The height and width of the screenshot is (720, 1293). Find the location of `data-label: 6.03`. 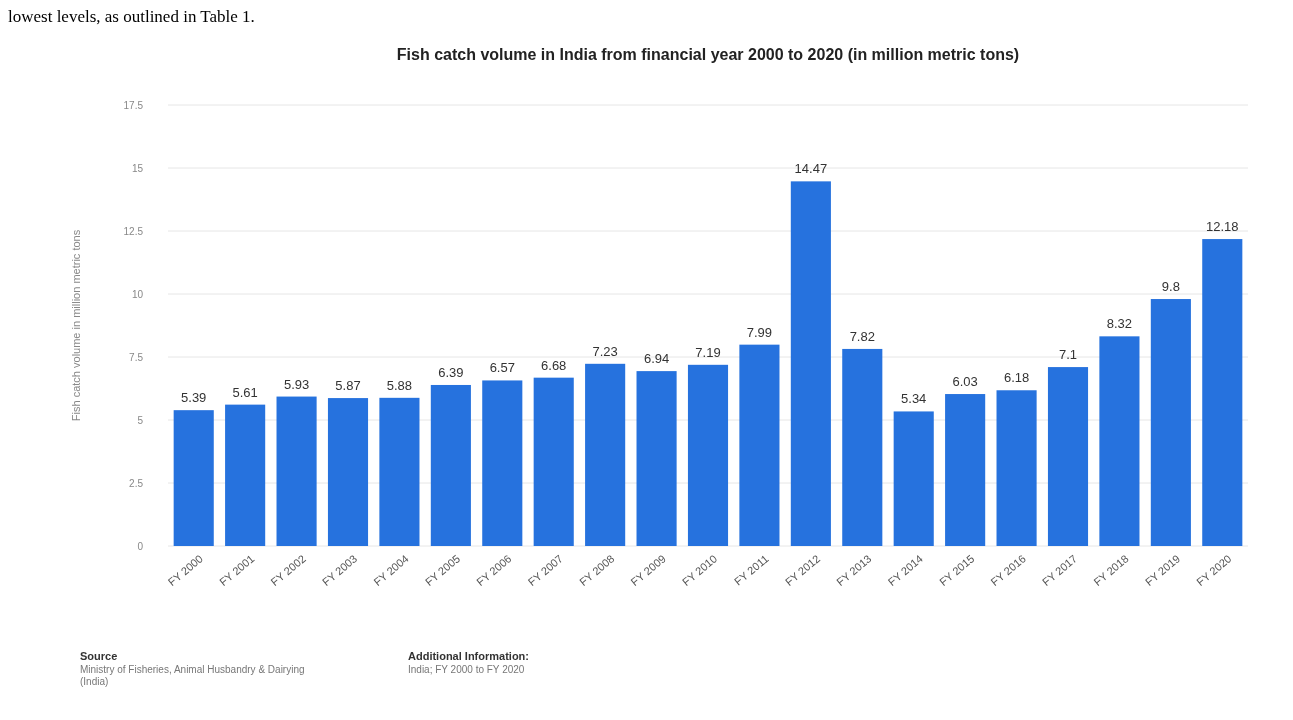

data-label: 6.03 is located at coordinates (965, 382).